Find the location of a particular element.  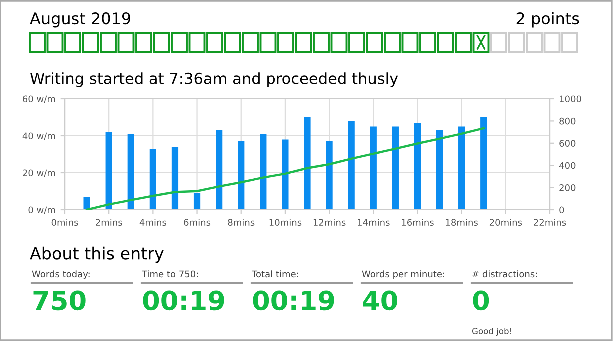

text: Time to 750: is located at coordinates (170, 274).